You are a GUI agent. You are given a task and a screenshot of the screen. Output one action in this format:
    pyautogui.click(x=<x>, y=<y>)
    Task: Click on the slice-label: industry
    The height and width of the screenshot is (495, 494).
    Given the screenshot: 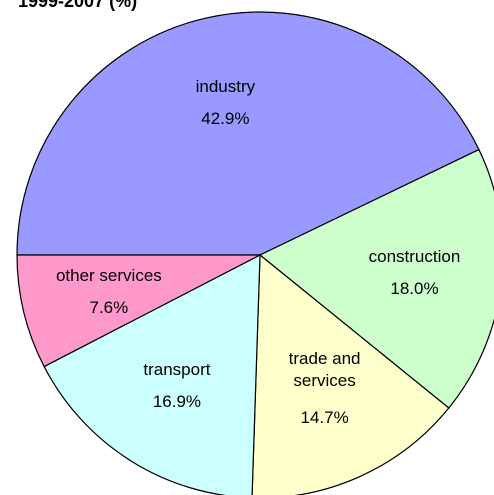 What is the action you would take?
    pyautogui.click(x=225, y=87)
    